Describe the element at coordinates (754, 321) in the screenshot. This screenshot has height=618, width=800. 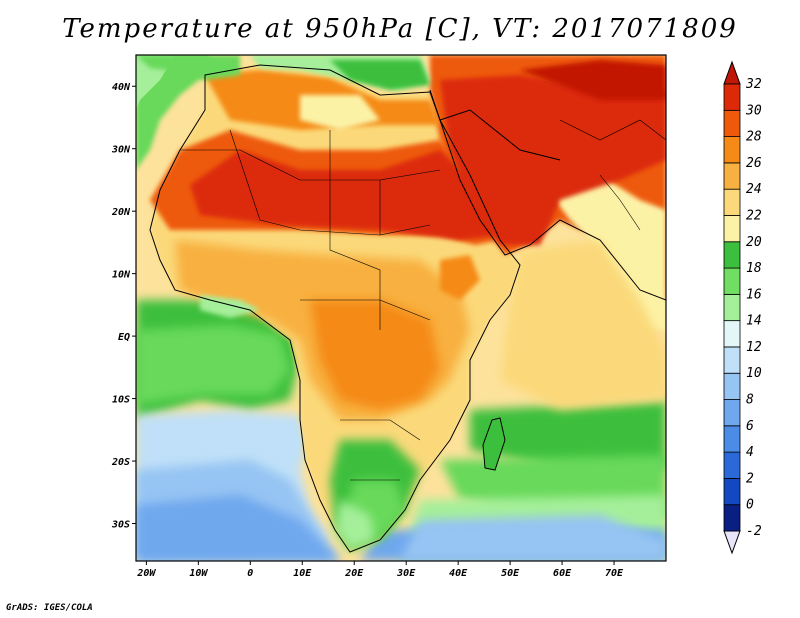
I see `colorbar-tick-label: 14` at that location.